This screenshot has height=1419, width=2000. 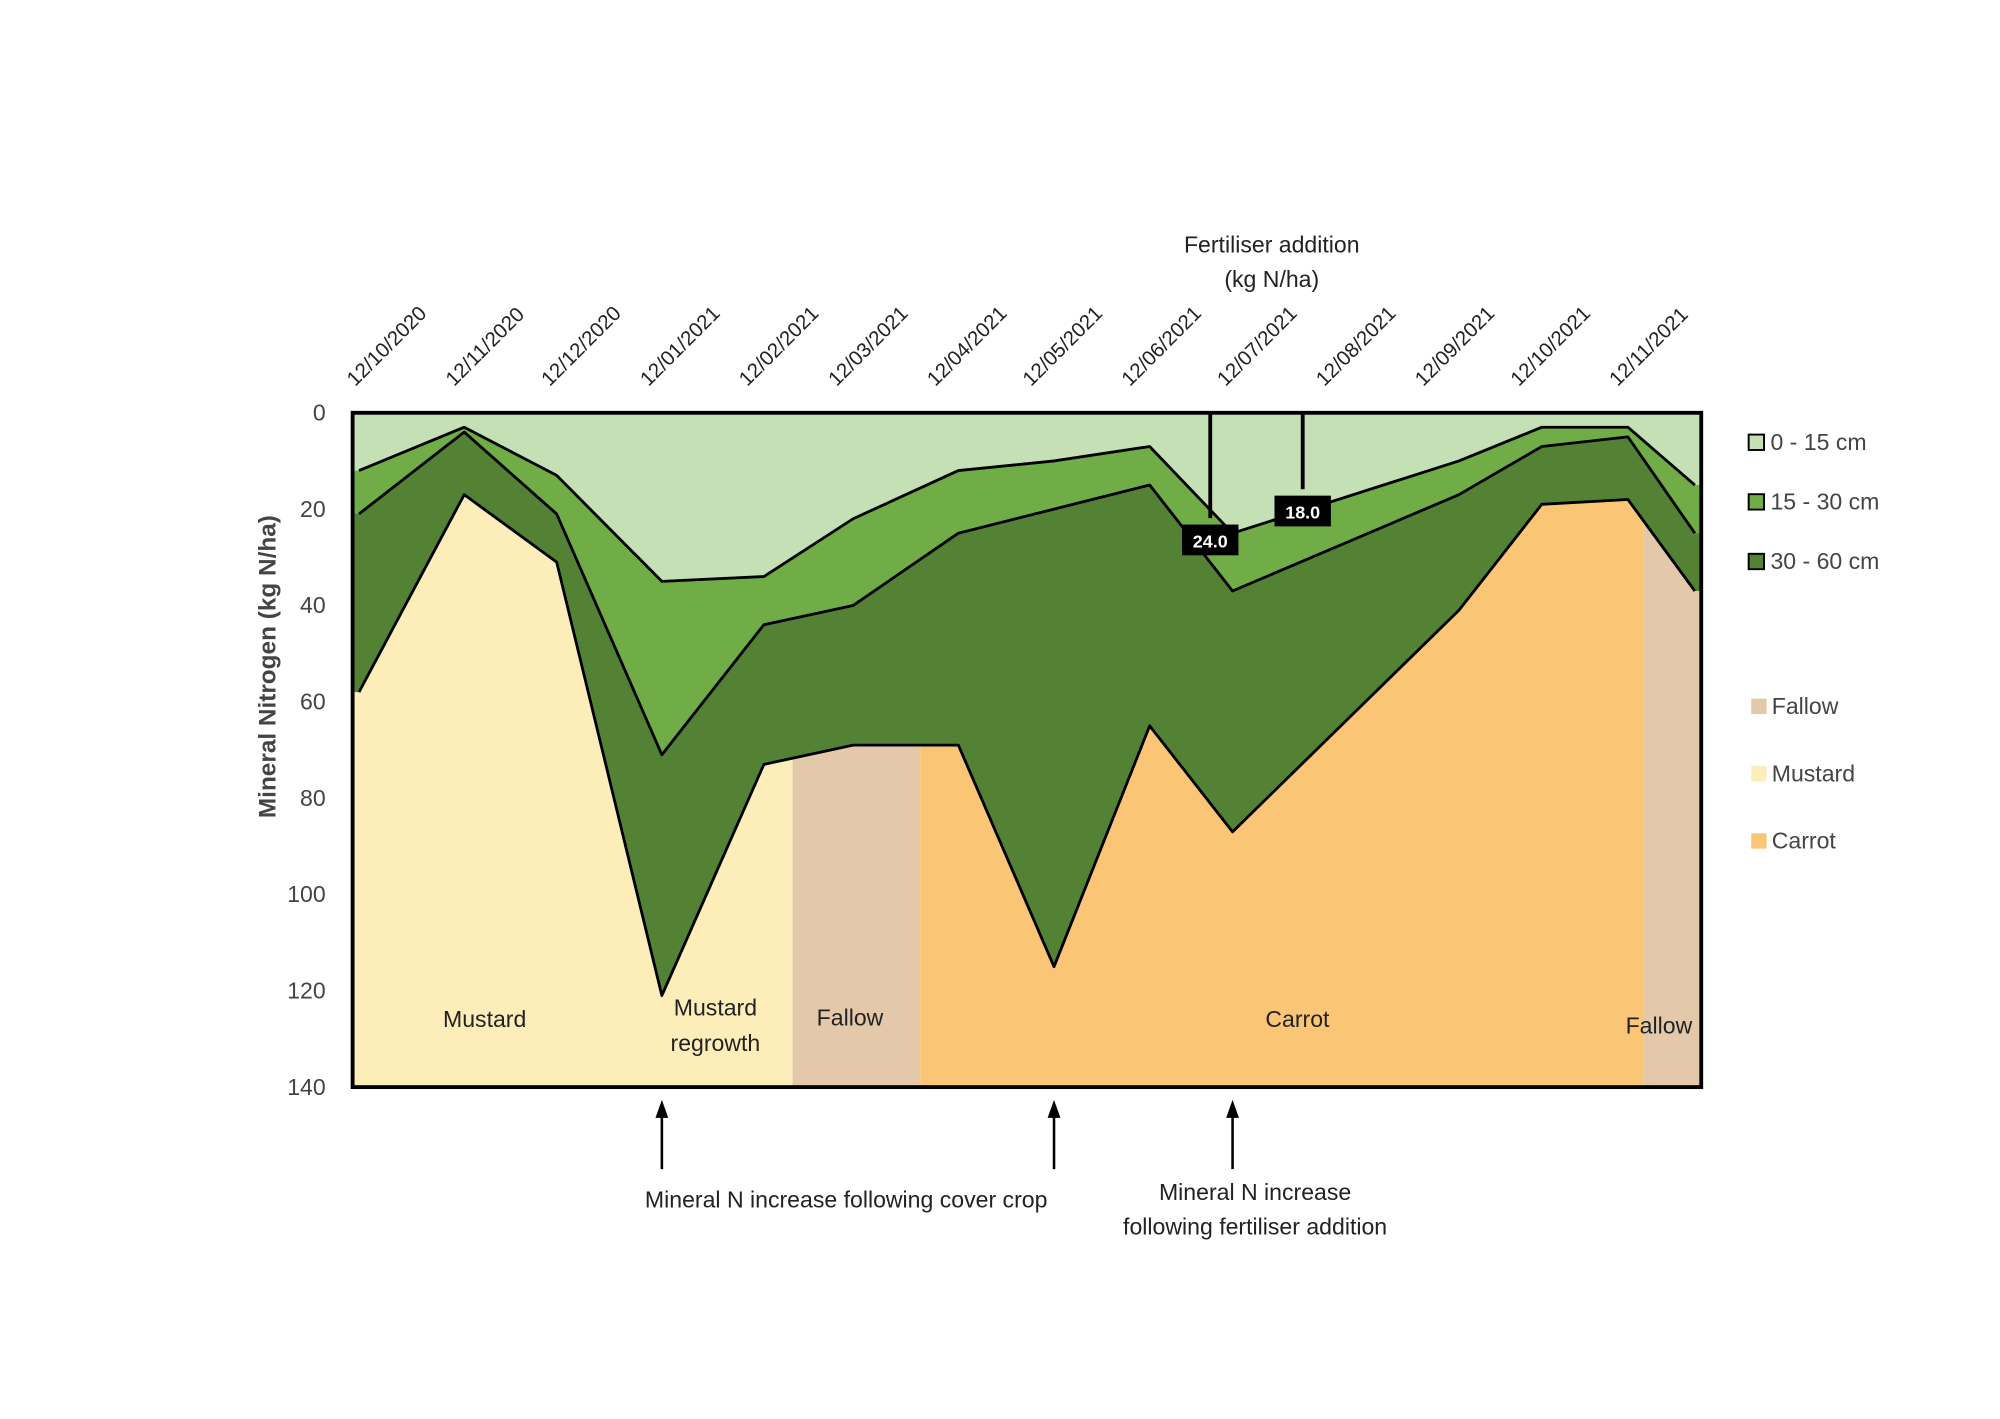 What do you see at coordinates (1257, 346) in the screenshot?
I see `x-tick-label: 12/07/2021` at bounding box center [1257, 346].